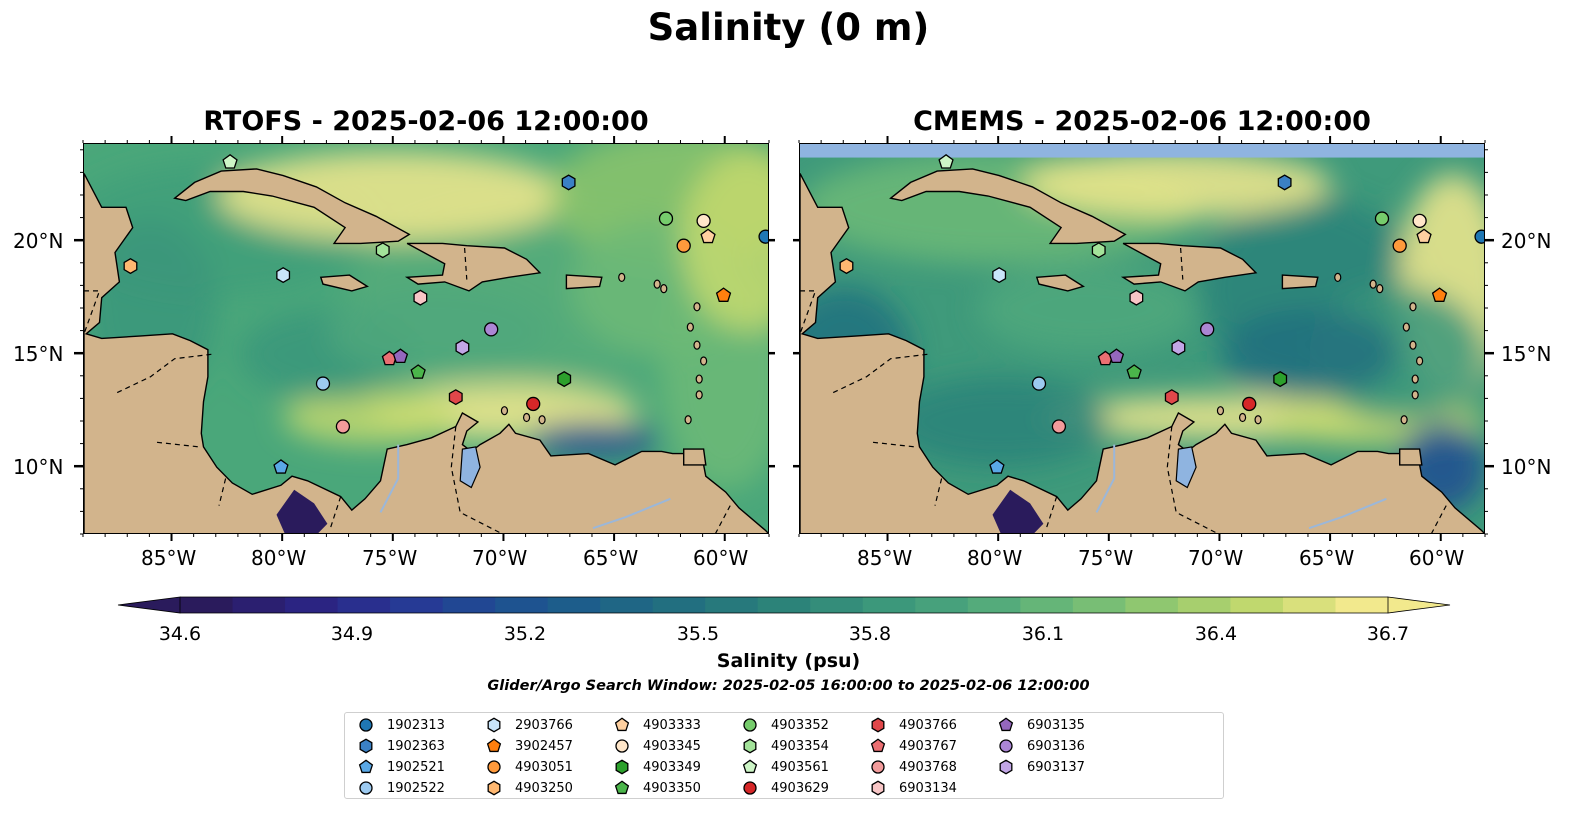 The height and width of the screenshot is (827, 1577). I want to click on colorbar, so click(784, 605).